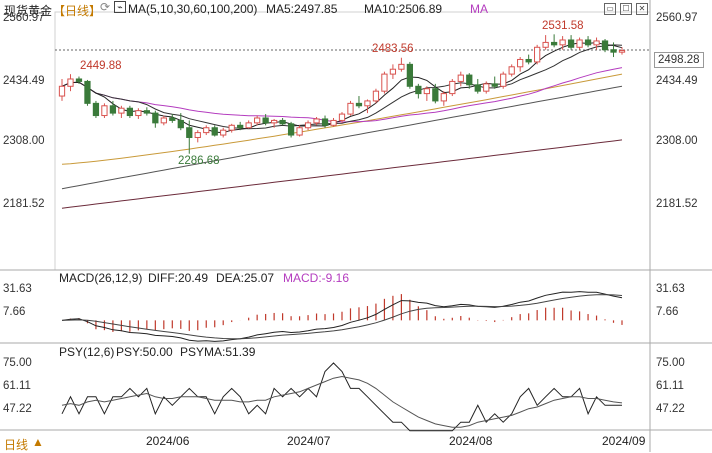  Describe the element at coordinates (309, 441) in the screenshot. I see `x-tick-2: 2024/07` at that location.